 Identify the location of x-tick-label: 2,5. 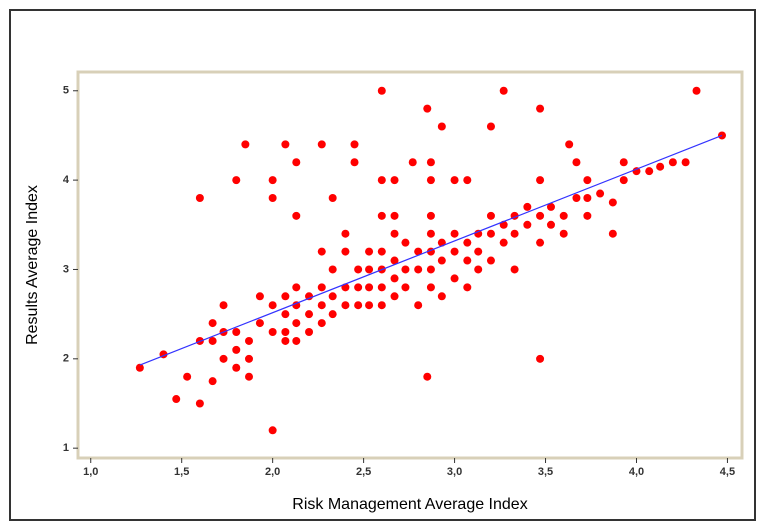
(363, 472).